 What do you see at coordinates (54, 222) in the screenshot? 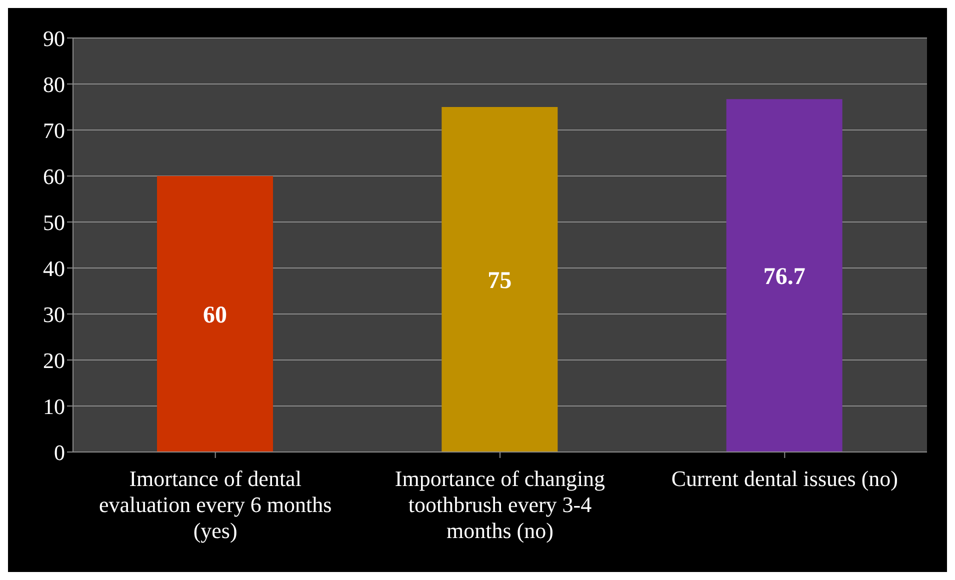
I see `y-tick-label: 50` at bounding box center [54, 222].